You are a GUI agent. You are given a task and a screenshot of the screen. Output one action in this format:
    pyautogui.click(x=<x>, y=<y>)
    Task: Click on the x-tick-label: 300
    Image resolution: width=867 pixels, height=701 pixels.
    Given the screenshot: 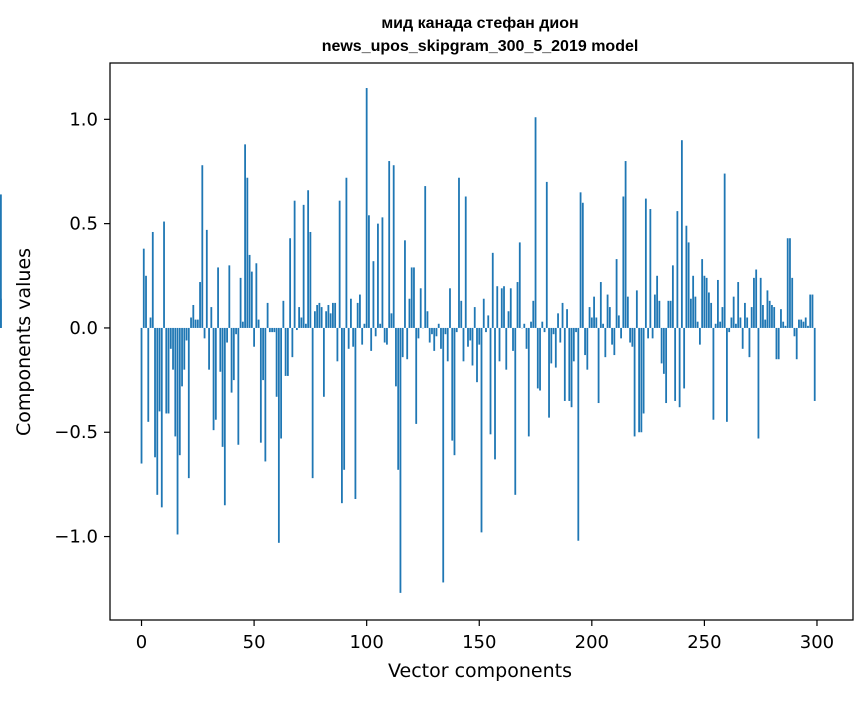 What is the action you would take?
    pyautogui.click(x=817, y=642)
    